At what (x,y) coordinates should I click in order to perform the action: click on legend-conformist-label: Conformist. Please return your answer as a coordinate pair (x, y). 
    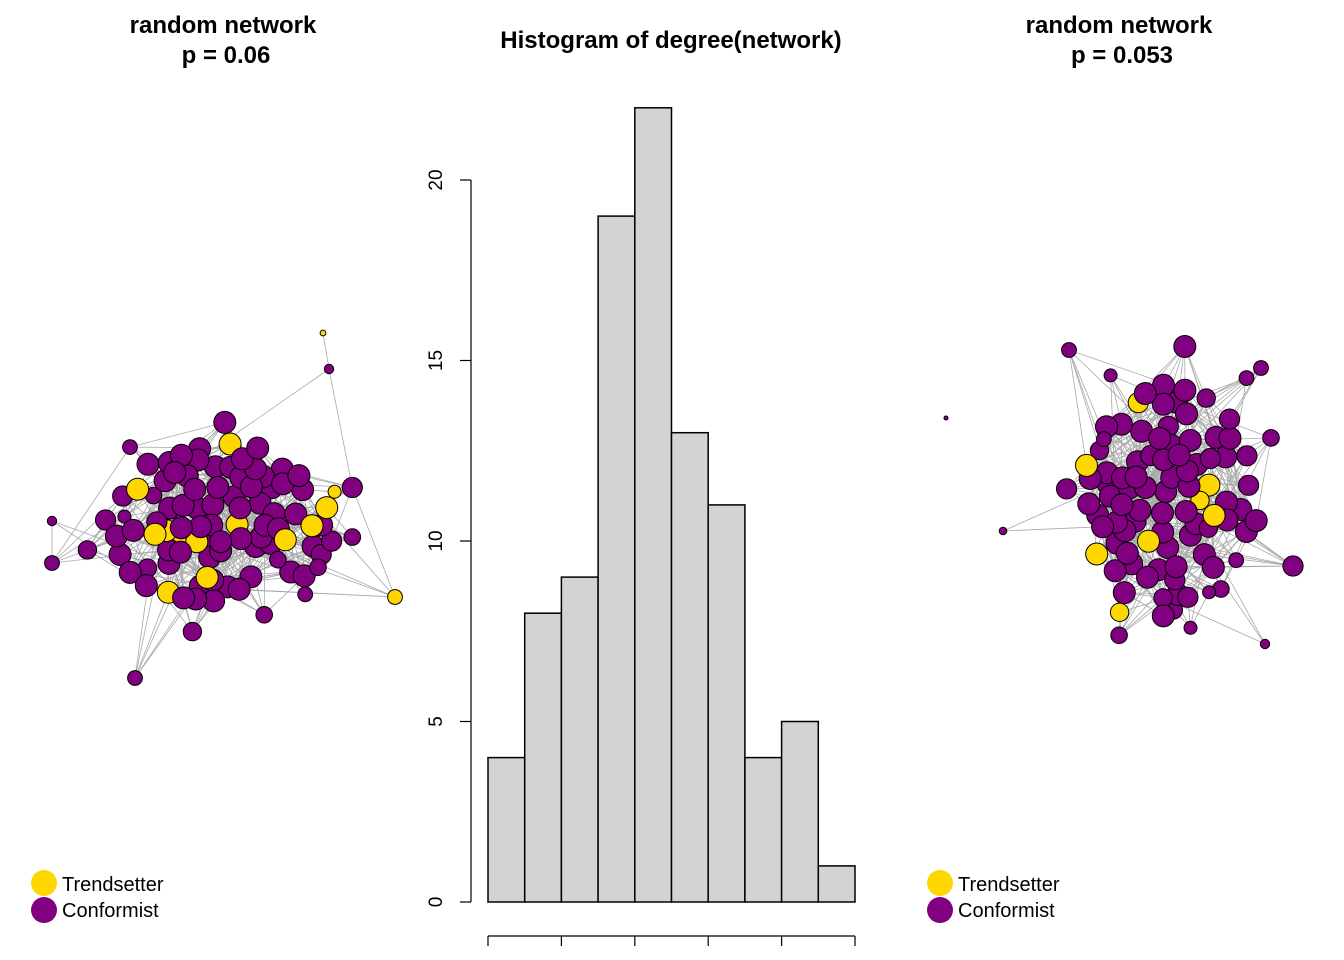
    Looking at the image, I should click on (1006, 911).